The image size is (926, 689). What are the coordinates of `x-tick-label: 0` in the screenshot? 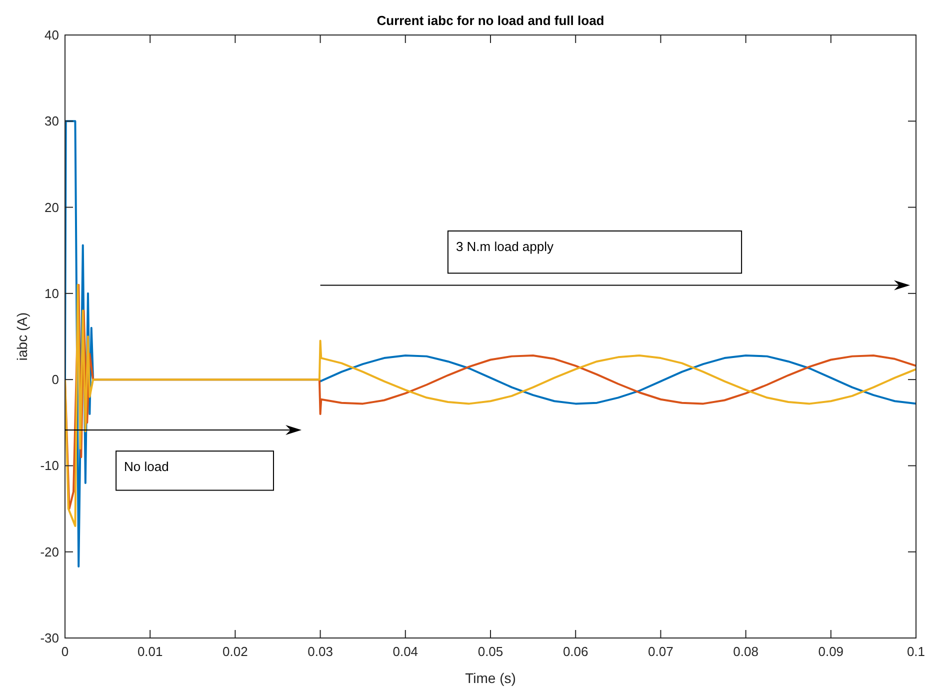 It's located at (65, 651).